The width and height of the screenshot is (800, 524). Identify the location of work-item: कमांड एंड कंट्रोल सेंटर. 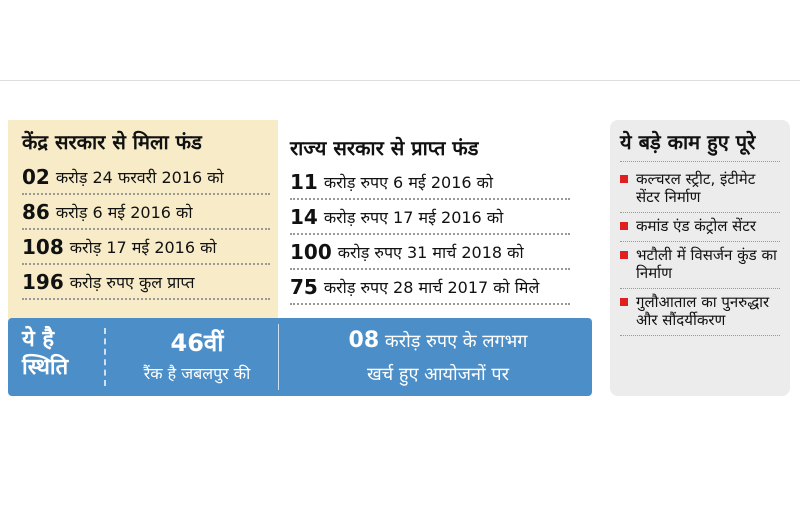
(700, 227).